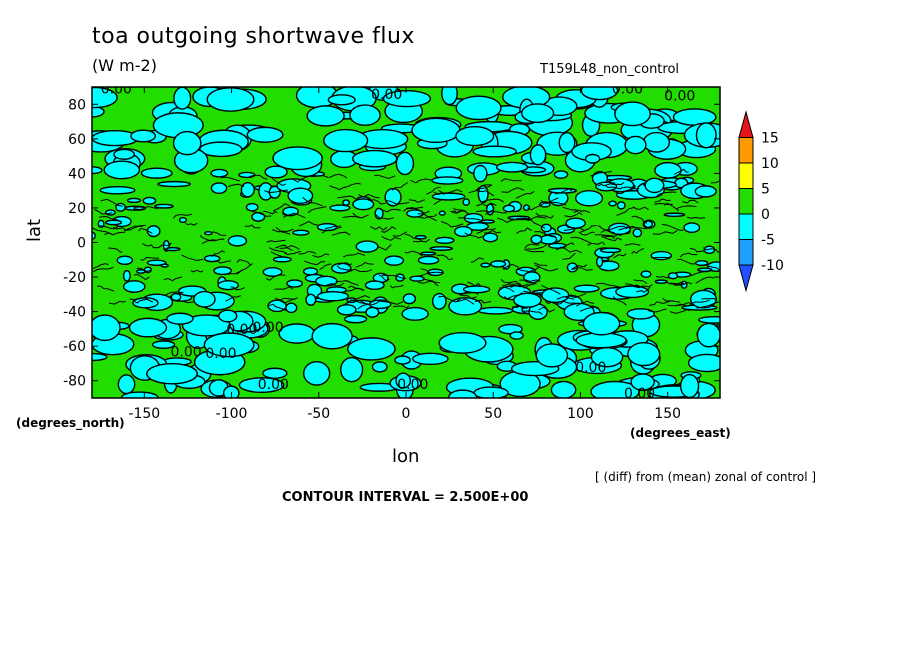 The width and height of the screenshot is (904, 654). What do you see at coordinates (81, 244) in the screenshot?
I see `y-tick-label: 0` at bounding box center [81, 244].